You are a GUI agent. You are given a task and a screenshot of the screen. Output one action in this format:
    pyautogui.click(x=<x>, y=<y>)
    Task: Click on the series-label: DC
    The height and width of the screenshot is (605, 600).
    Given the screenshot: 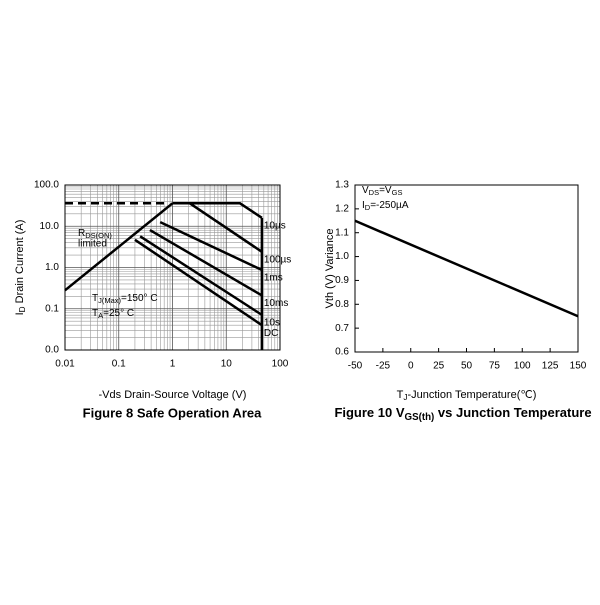 What is the action you would take?
    pyautogui.click(x=271, y=333)
    